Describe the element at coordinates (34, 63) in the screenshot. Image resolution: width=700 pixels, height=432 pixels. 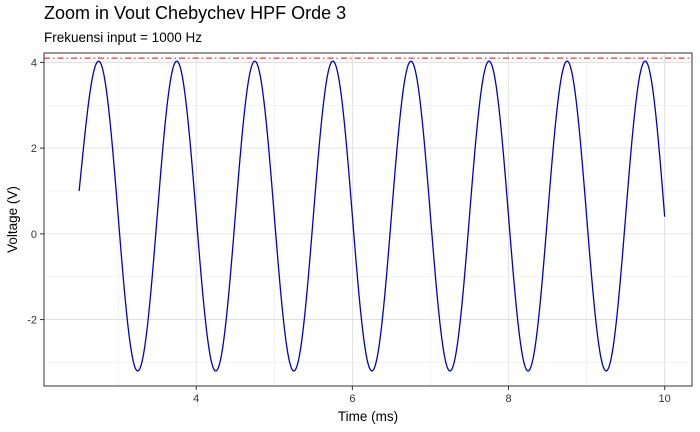
I see `y-tick-label: 4` at that location.